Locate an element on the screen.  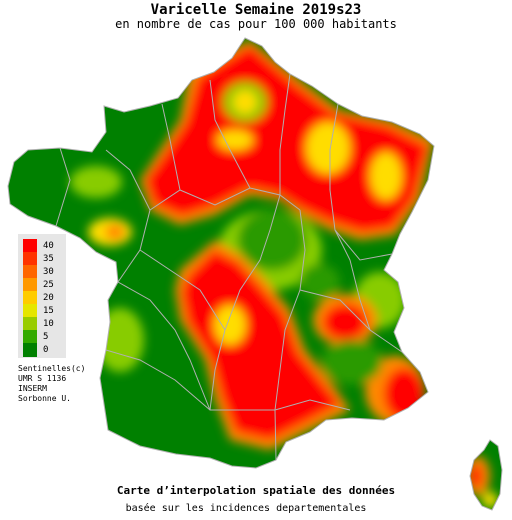
legend-label: 30 is located at coordinates (48, 272).